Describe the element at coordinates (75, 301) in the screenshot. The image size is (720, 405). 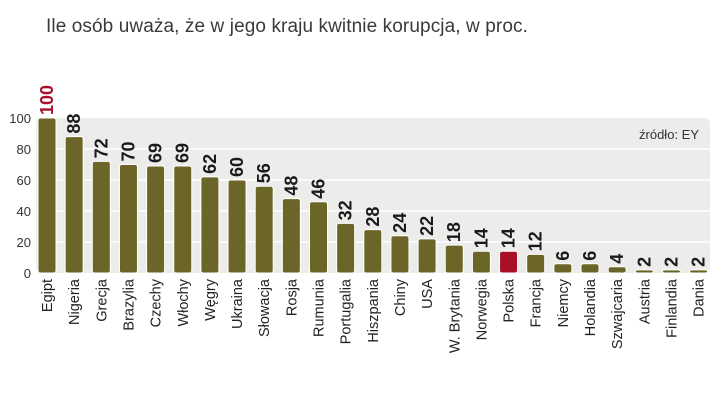
I see `category-label: Nigeria` at that location.